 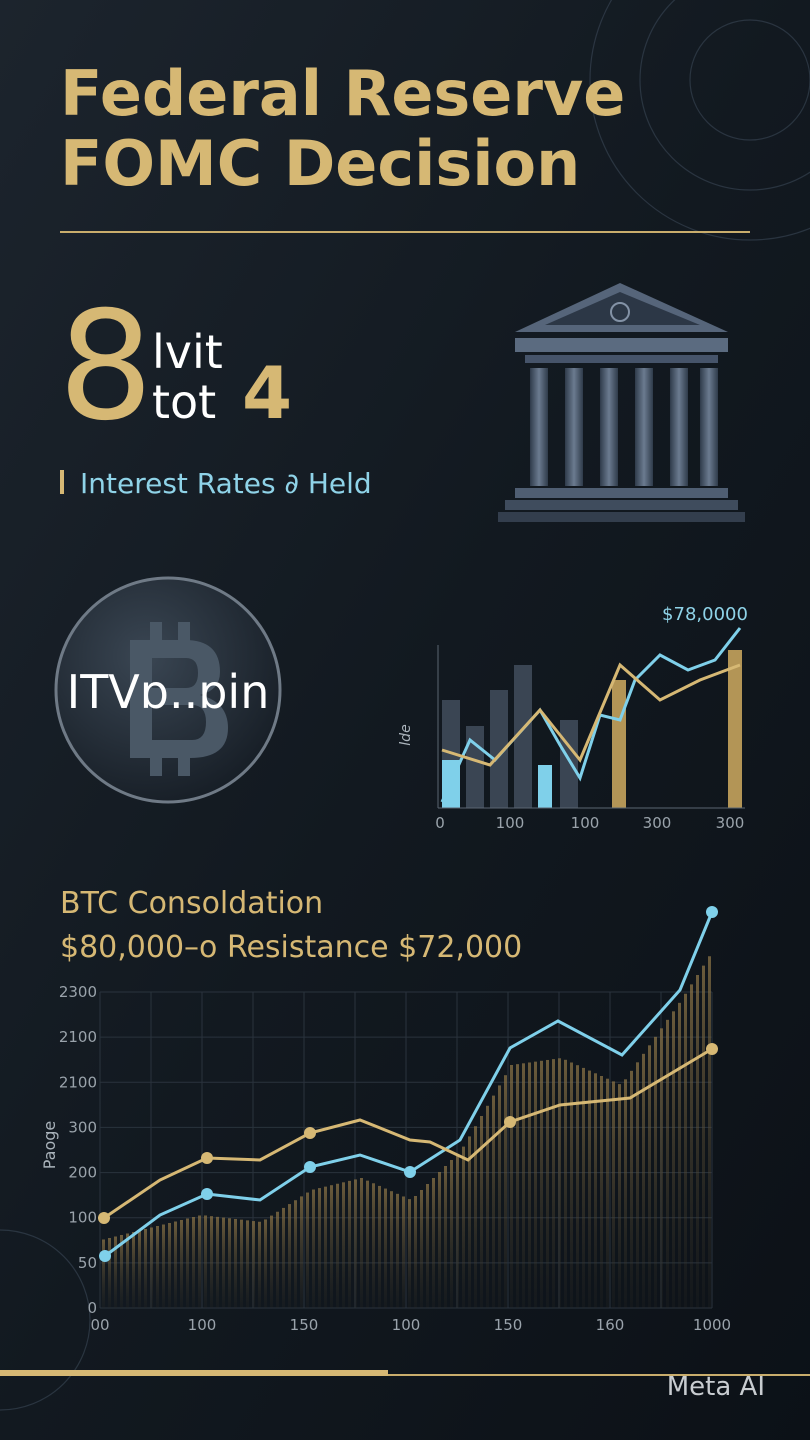 What do you see at coordinates (267, 393) in the screenshot?
I see `rate-number: 4` at bounding box center [267, 393].